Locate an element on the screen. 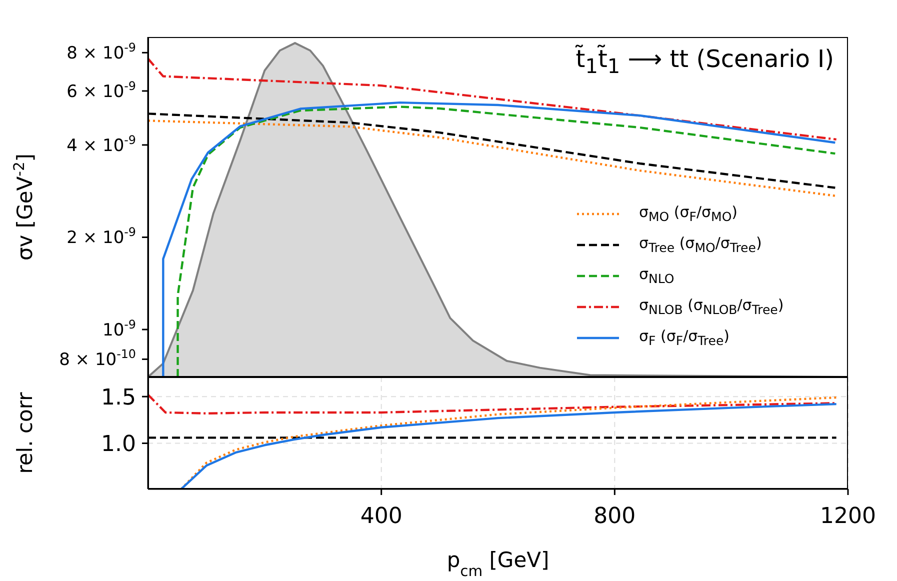 This screenshot has height=581, width=897. annotation: t̃$_{1}$t̃$_{1}$ ⟶ tt (Scenario I) is located at coordinates (705, 61).